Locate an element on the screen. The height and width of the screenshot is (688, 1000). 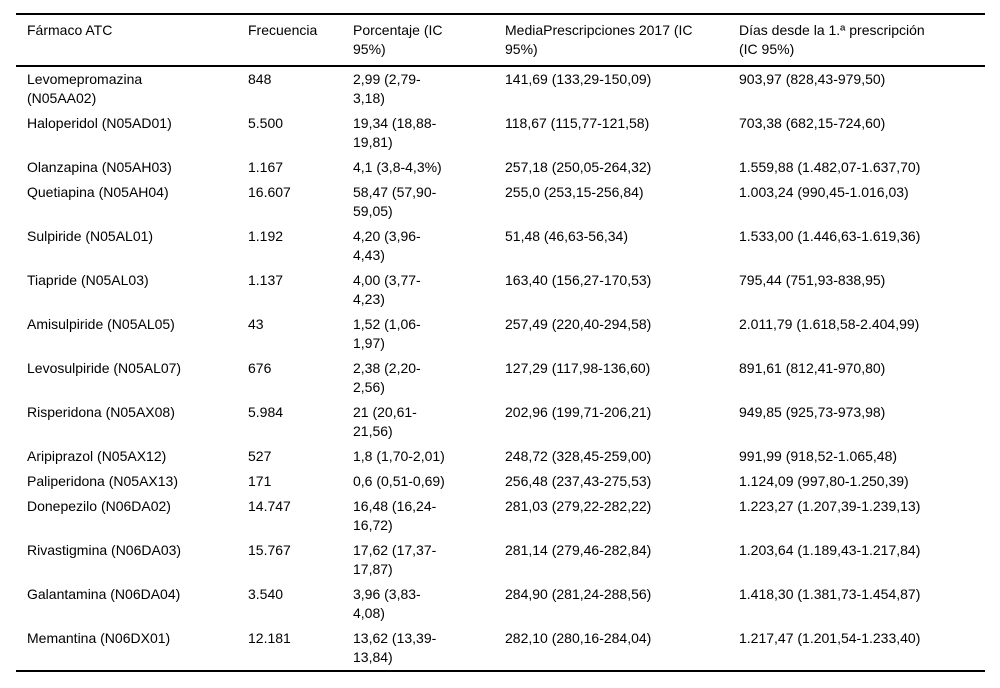
table-cell: 1.223,27 (1.207,39-1.239,13) is located at coordinates (830, 506).